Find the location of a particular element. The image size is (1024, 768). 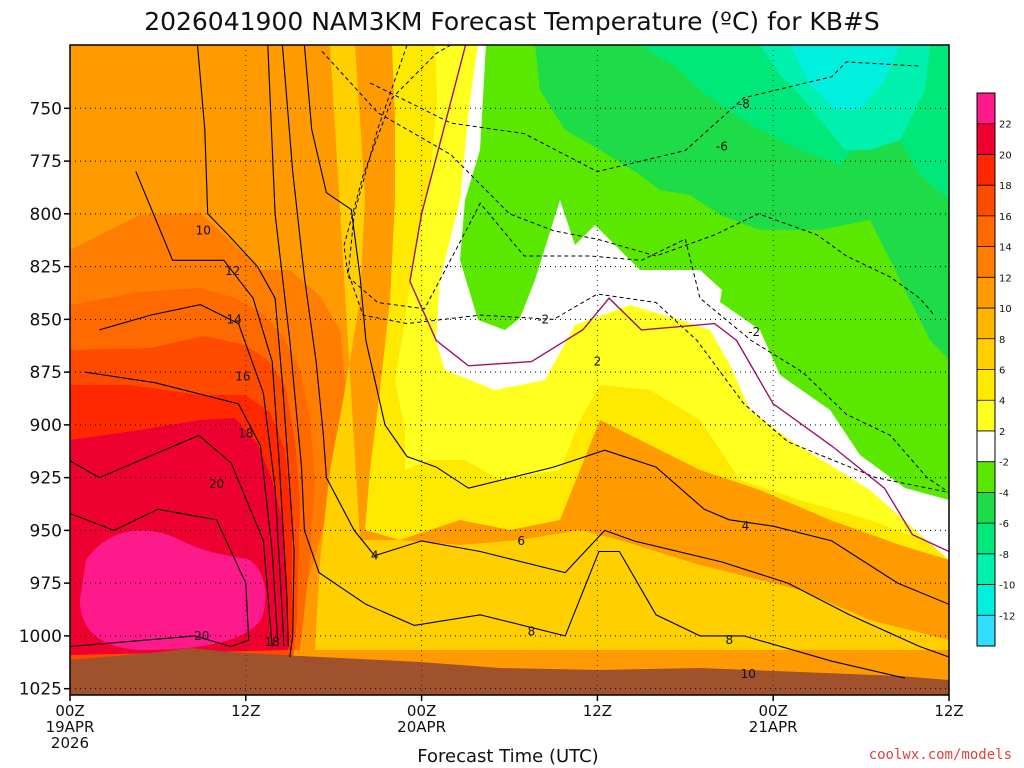

y-tick-label: 900 is located at coordinates (46, 426).